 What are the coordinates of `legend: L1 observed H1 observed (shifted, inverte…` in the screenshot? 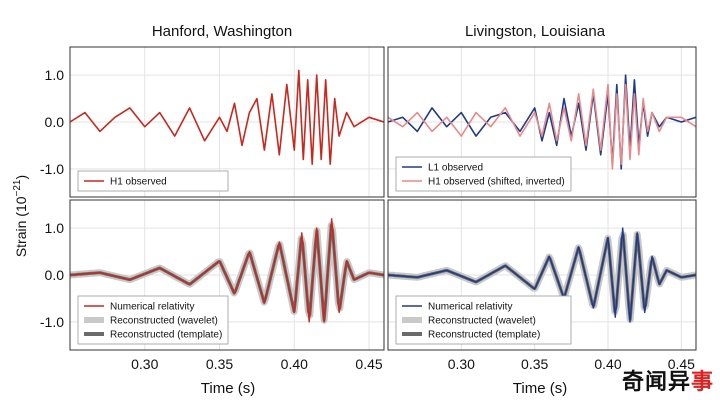 It's located at (483, 174).